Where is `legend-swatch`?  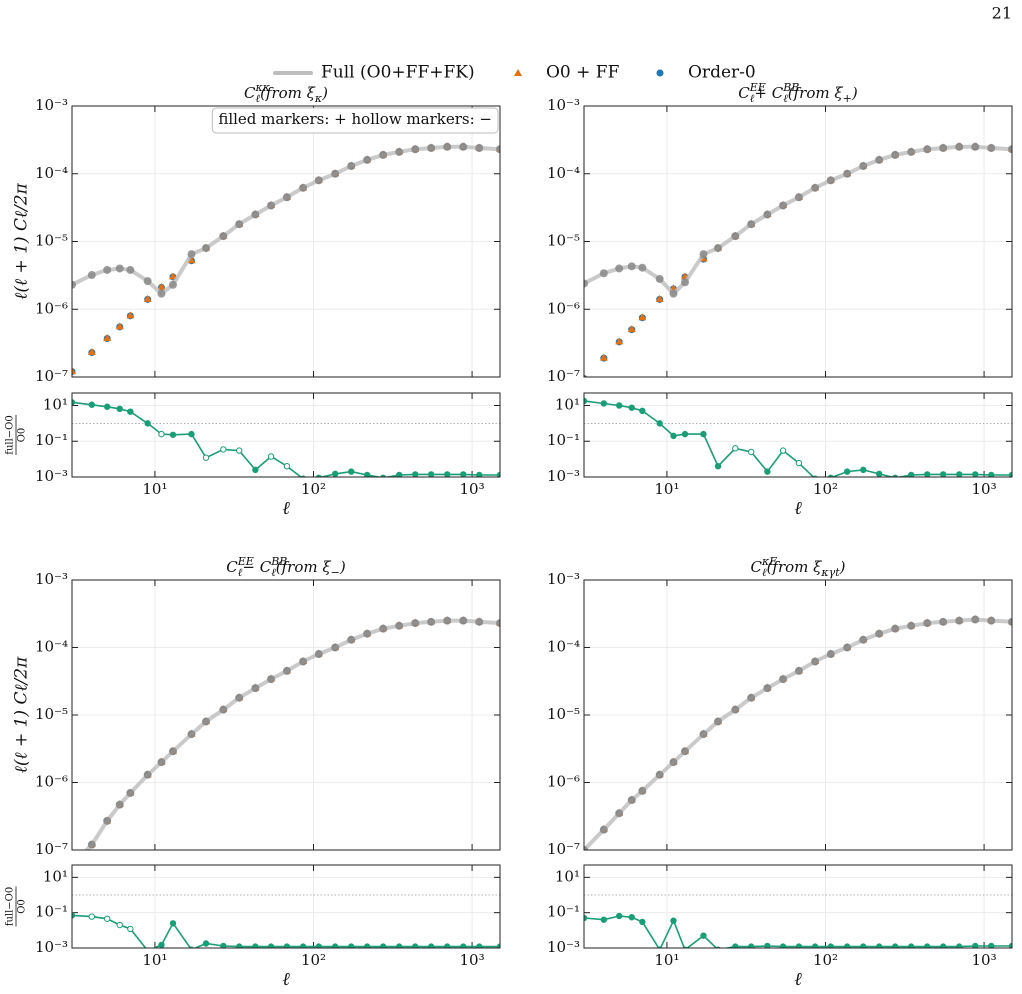
legend-swatch is located at coordinates (518, 72).